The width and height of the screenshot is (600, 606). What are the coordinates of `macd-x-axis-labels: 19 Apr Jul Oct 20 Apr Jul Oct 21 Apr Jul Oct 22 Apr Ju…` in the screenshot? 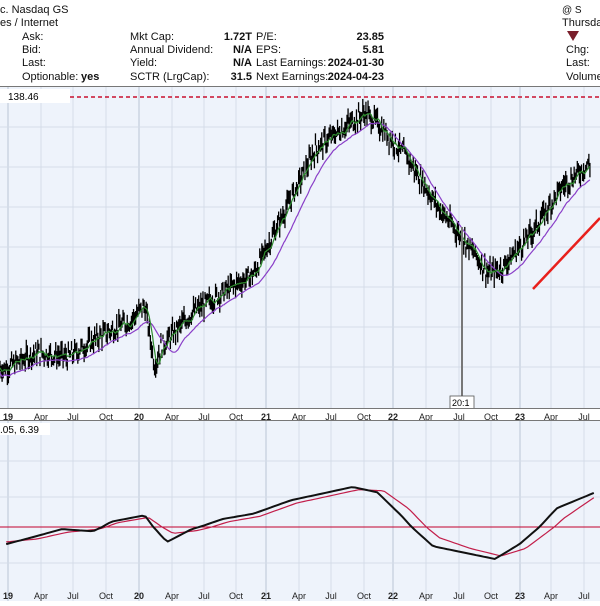 It's located at (296, 596).